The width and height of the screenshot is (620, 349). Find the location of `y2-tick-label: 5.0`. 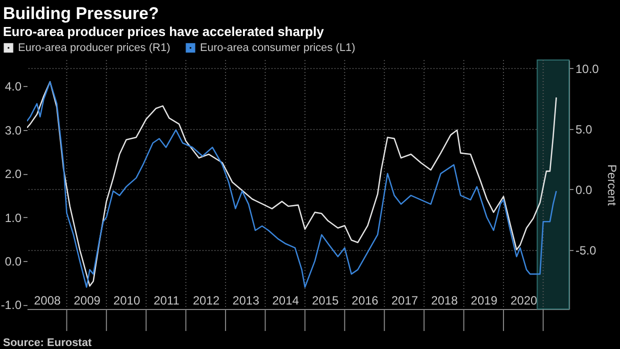

y2-tick-label: 5.0 is located at coordinates (584, 129).